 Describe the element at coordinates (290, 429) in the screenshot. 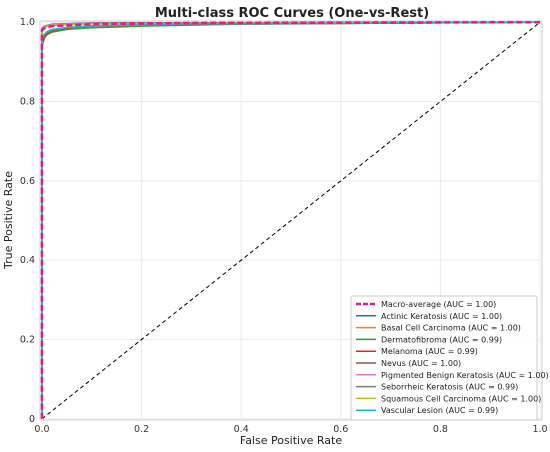

I see `x-axis-ticks: 0.0 0.2 0.4 0.6 0.8 1.0` at that location.